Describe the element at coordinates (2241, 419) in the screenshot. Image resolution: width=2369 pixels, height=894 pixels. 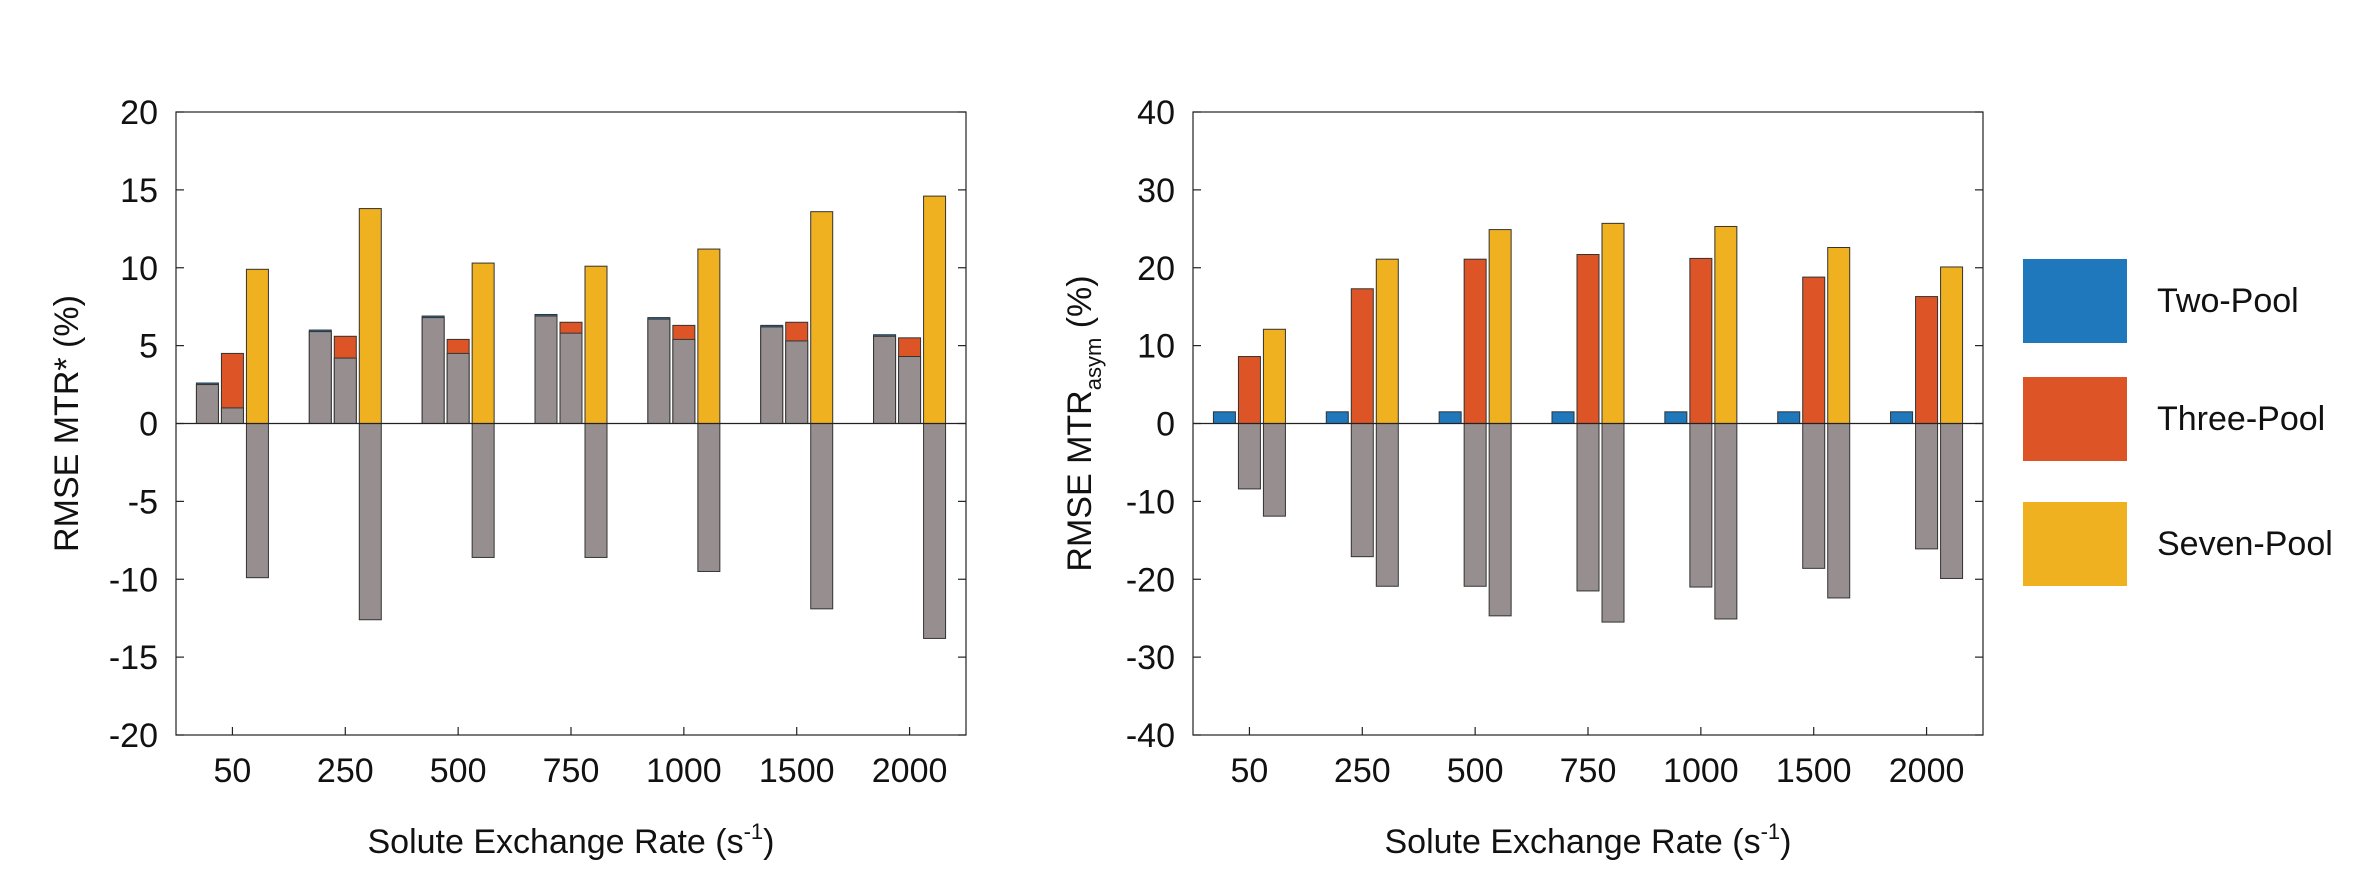
I see `legend-label-three-pool: Three-Pool` at that location.